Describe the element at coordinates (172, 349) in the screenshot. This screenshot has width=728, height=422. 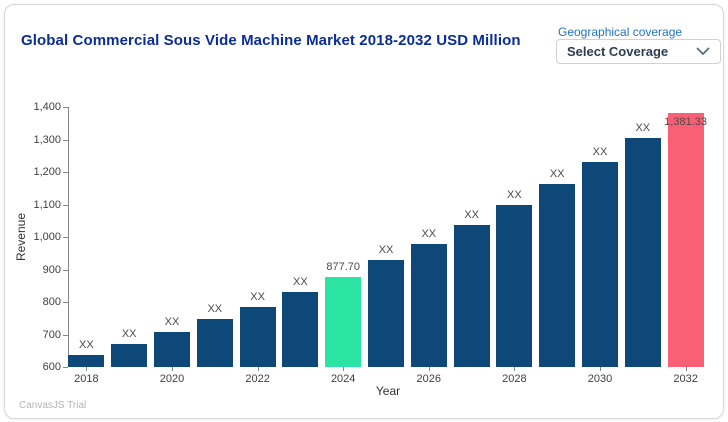
I see `bar-2020` at that location.